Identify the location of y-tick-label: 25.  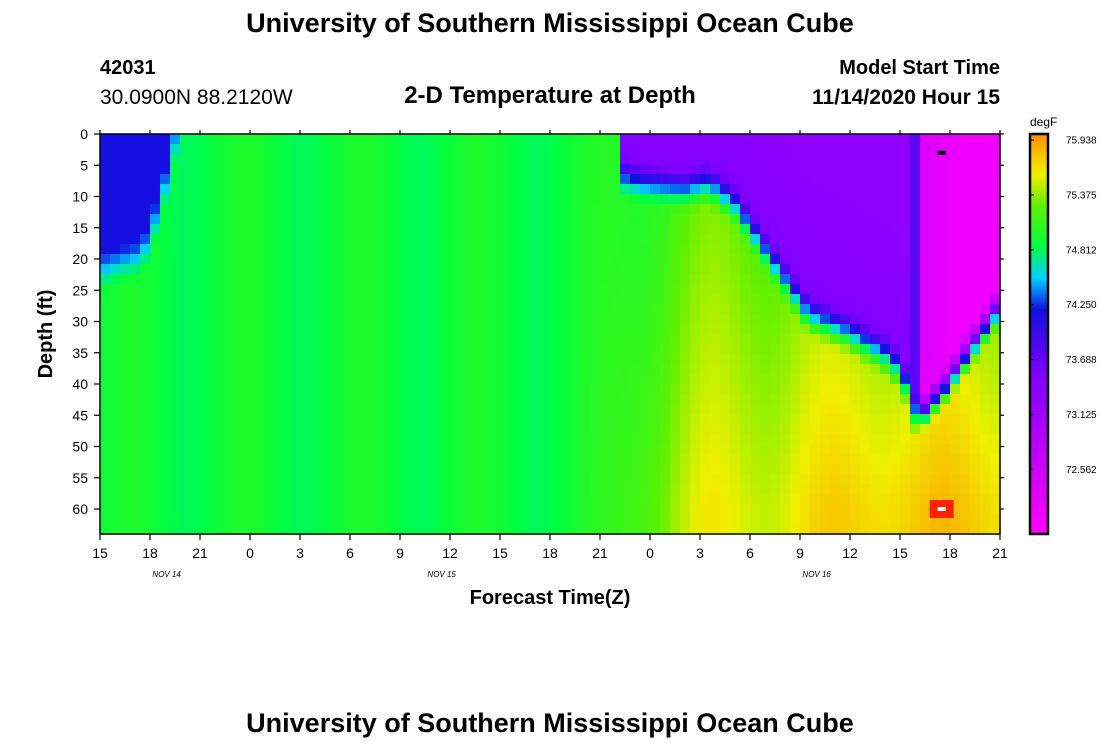
(80, 290).